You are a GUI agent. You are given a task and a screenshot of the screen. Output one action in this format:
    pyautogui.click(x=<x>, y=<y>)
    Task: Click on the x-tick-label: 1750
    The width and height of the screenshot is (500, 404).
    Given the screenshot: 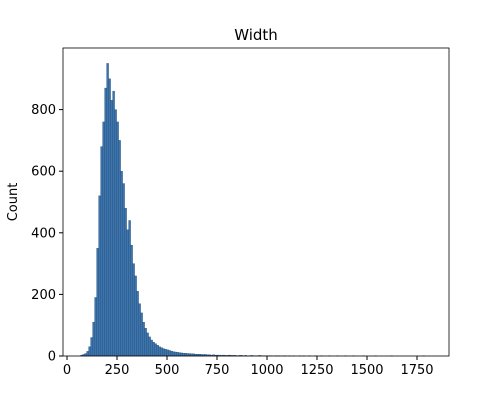 What is the action you would take?
    pyautogui.click(x=416, y=370)
    